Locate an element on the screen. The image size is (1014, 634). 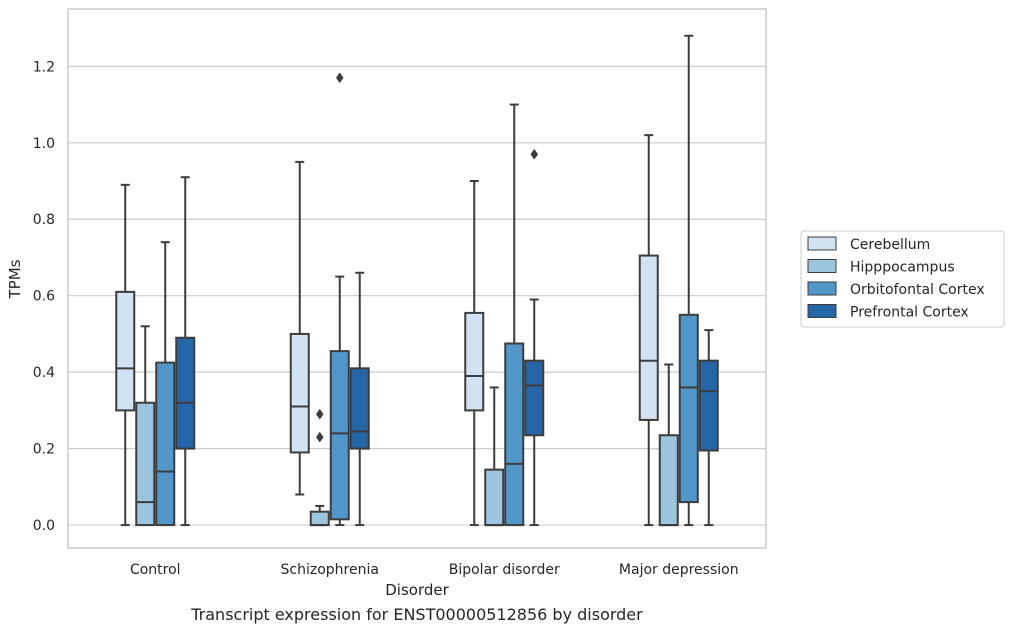
x-tick-label: Control is located at coordinates (155, 570).